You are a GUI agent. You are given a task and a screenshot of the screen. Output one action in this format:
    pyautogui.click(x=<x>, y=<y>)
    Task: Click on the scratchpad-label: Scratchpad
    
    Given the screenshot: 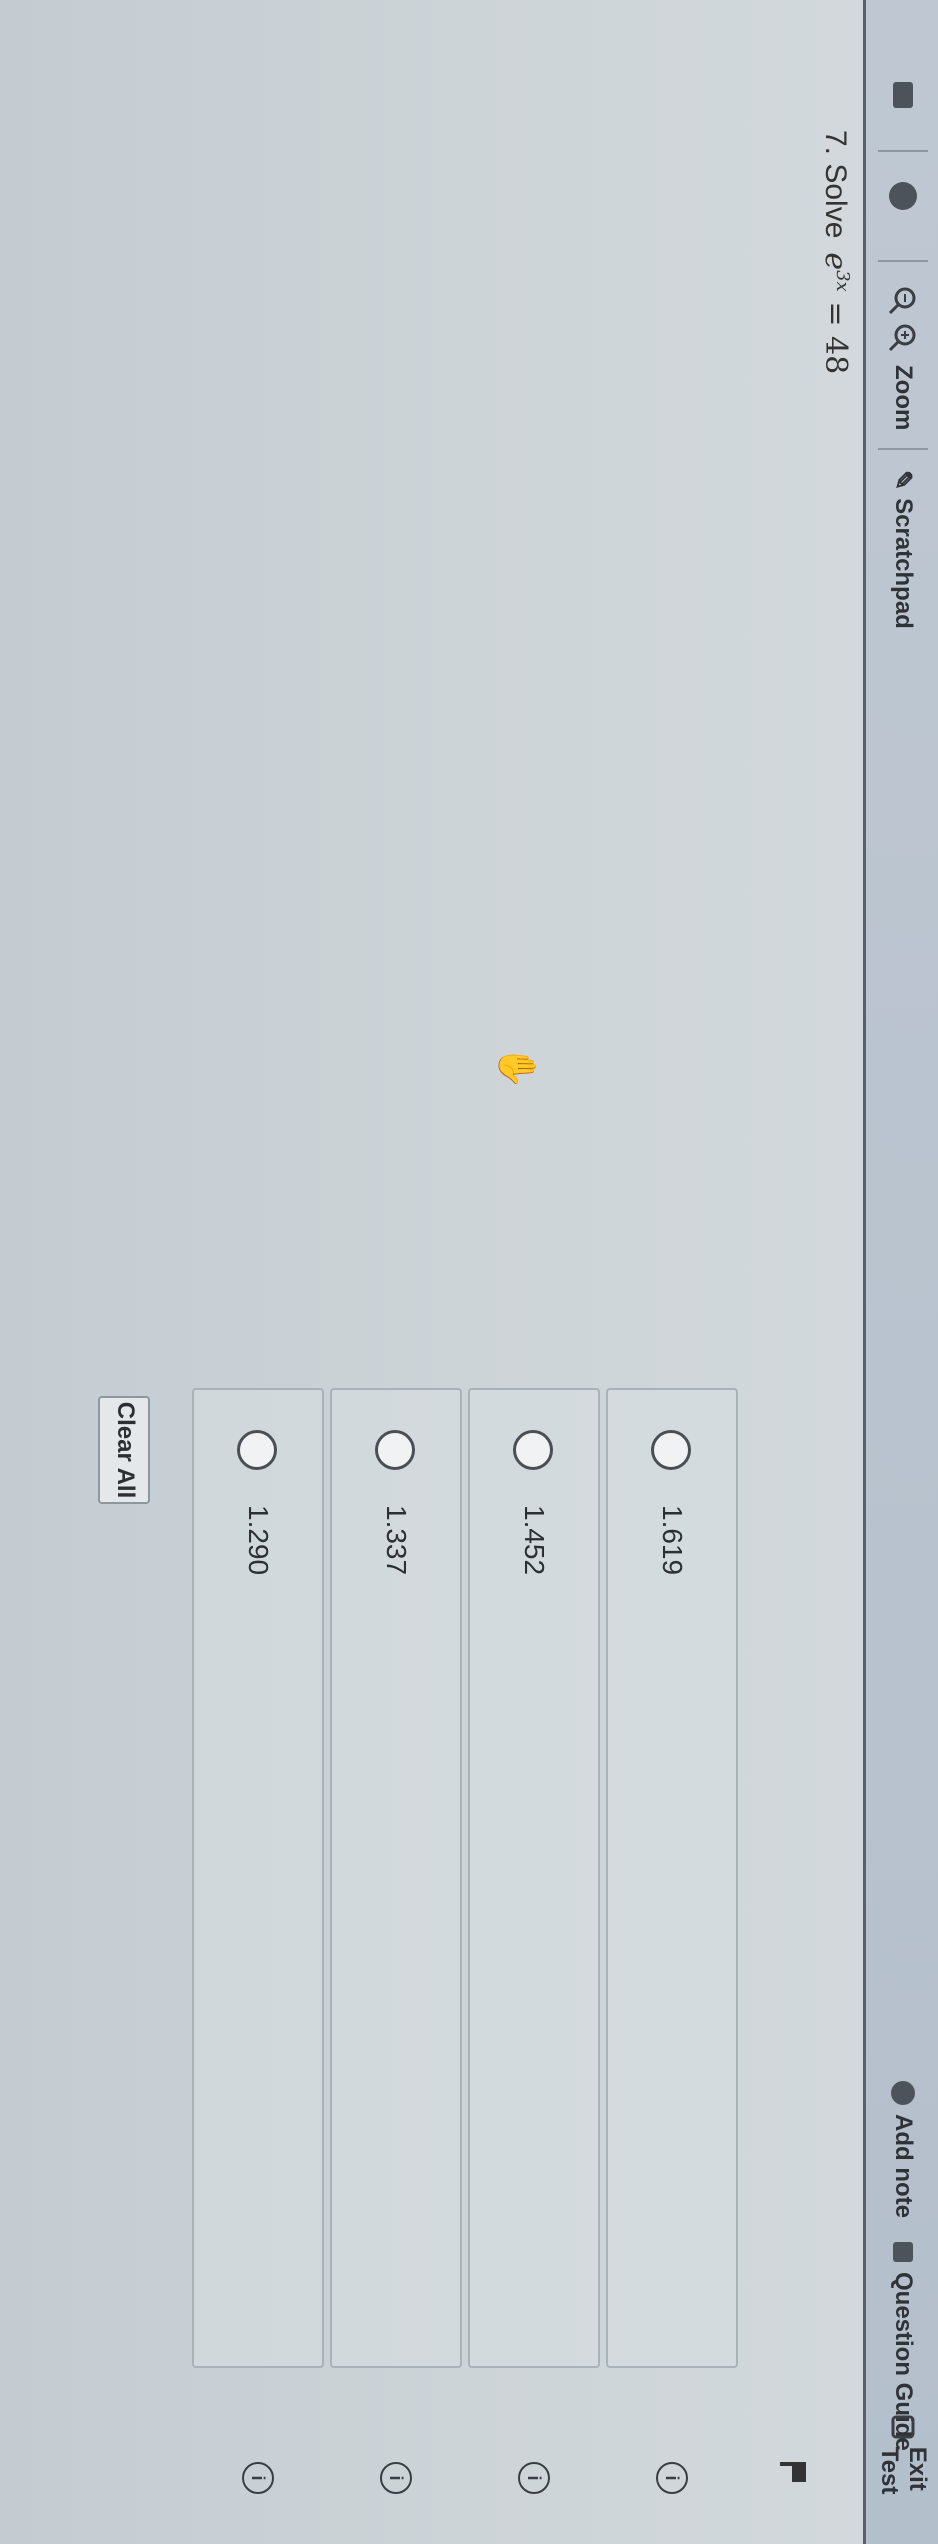 What is the action you would take?
    pyautogui.click(x=903, y=563)
    